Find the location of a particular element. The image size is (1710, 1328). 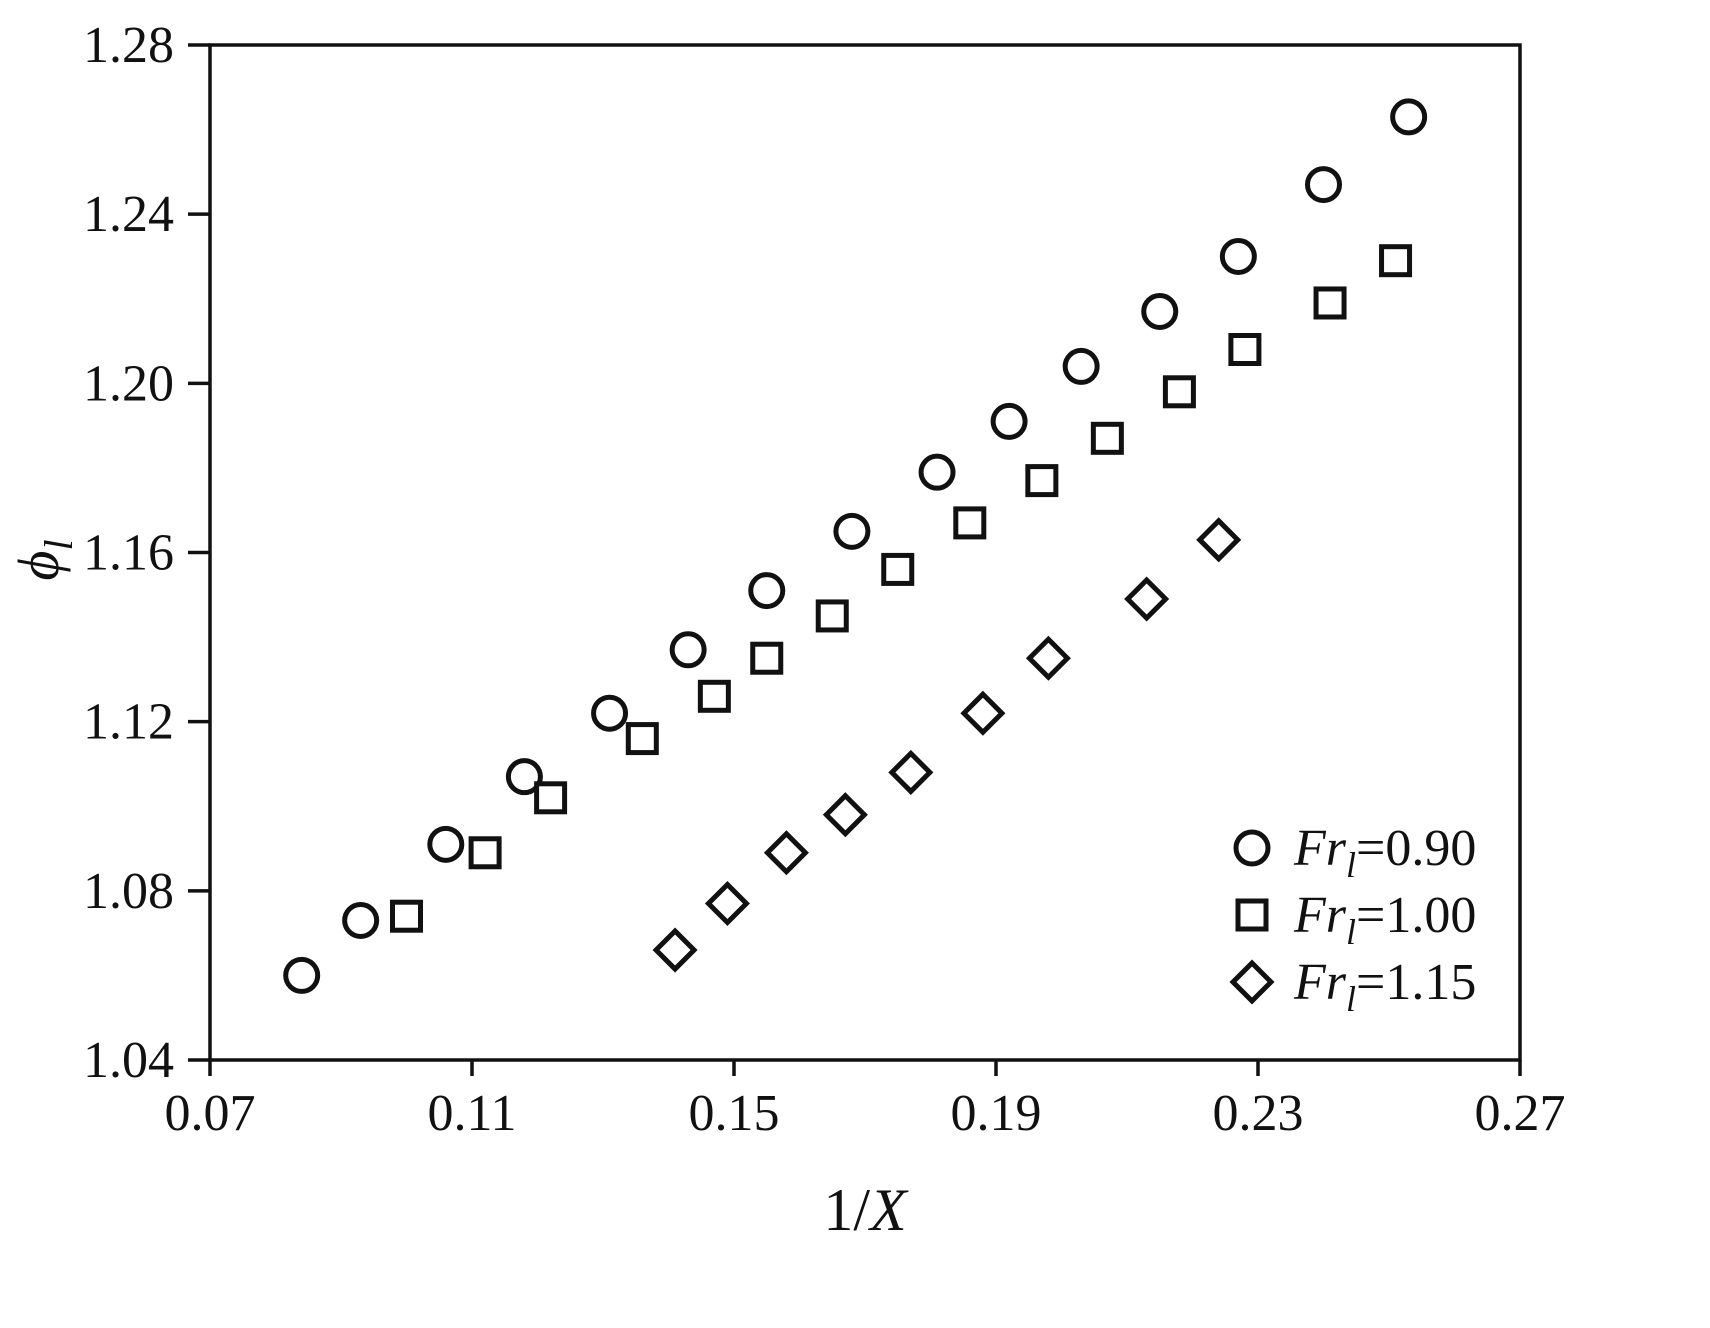

x-tick-label: 0.11 is located at coordinates (471, 1113).